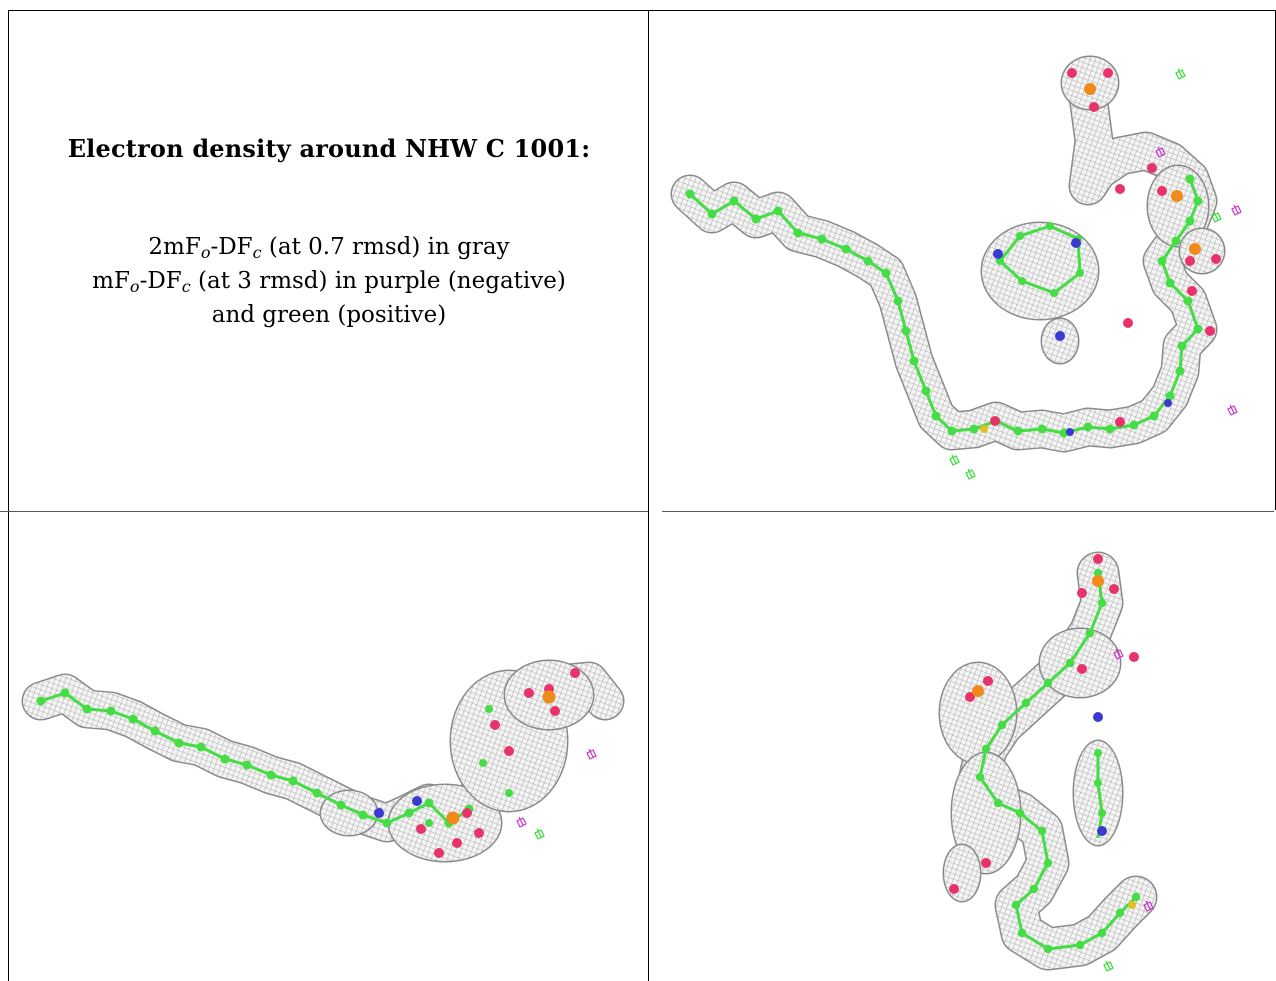 Image resolution: width=1276 pixels, height=981 pixels. I want to click on legend-line-fo-fc: mFo-DFc (at 3 rmsd) in purple (negative), so click(329, 282).